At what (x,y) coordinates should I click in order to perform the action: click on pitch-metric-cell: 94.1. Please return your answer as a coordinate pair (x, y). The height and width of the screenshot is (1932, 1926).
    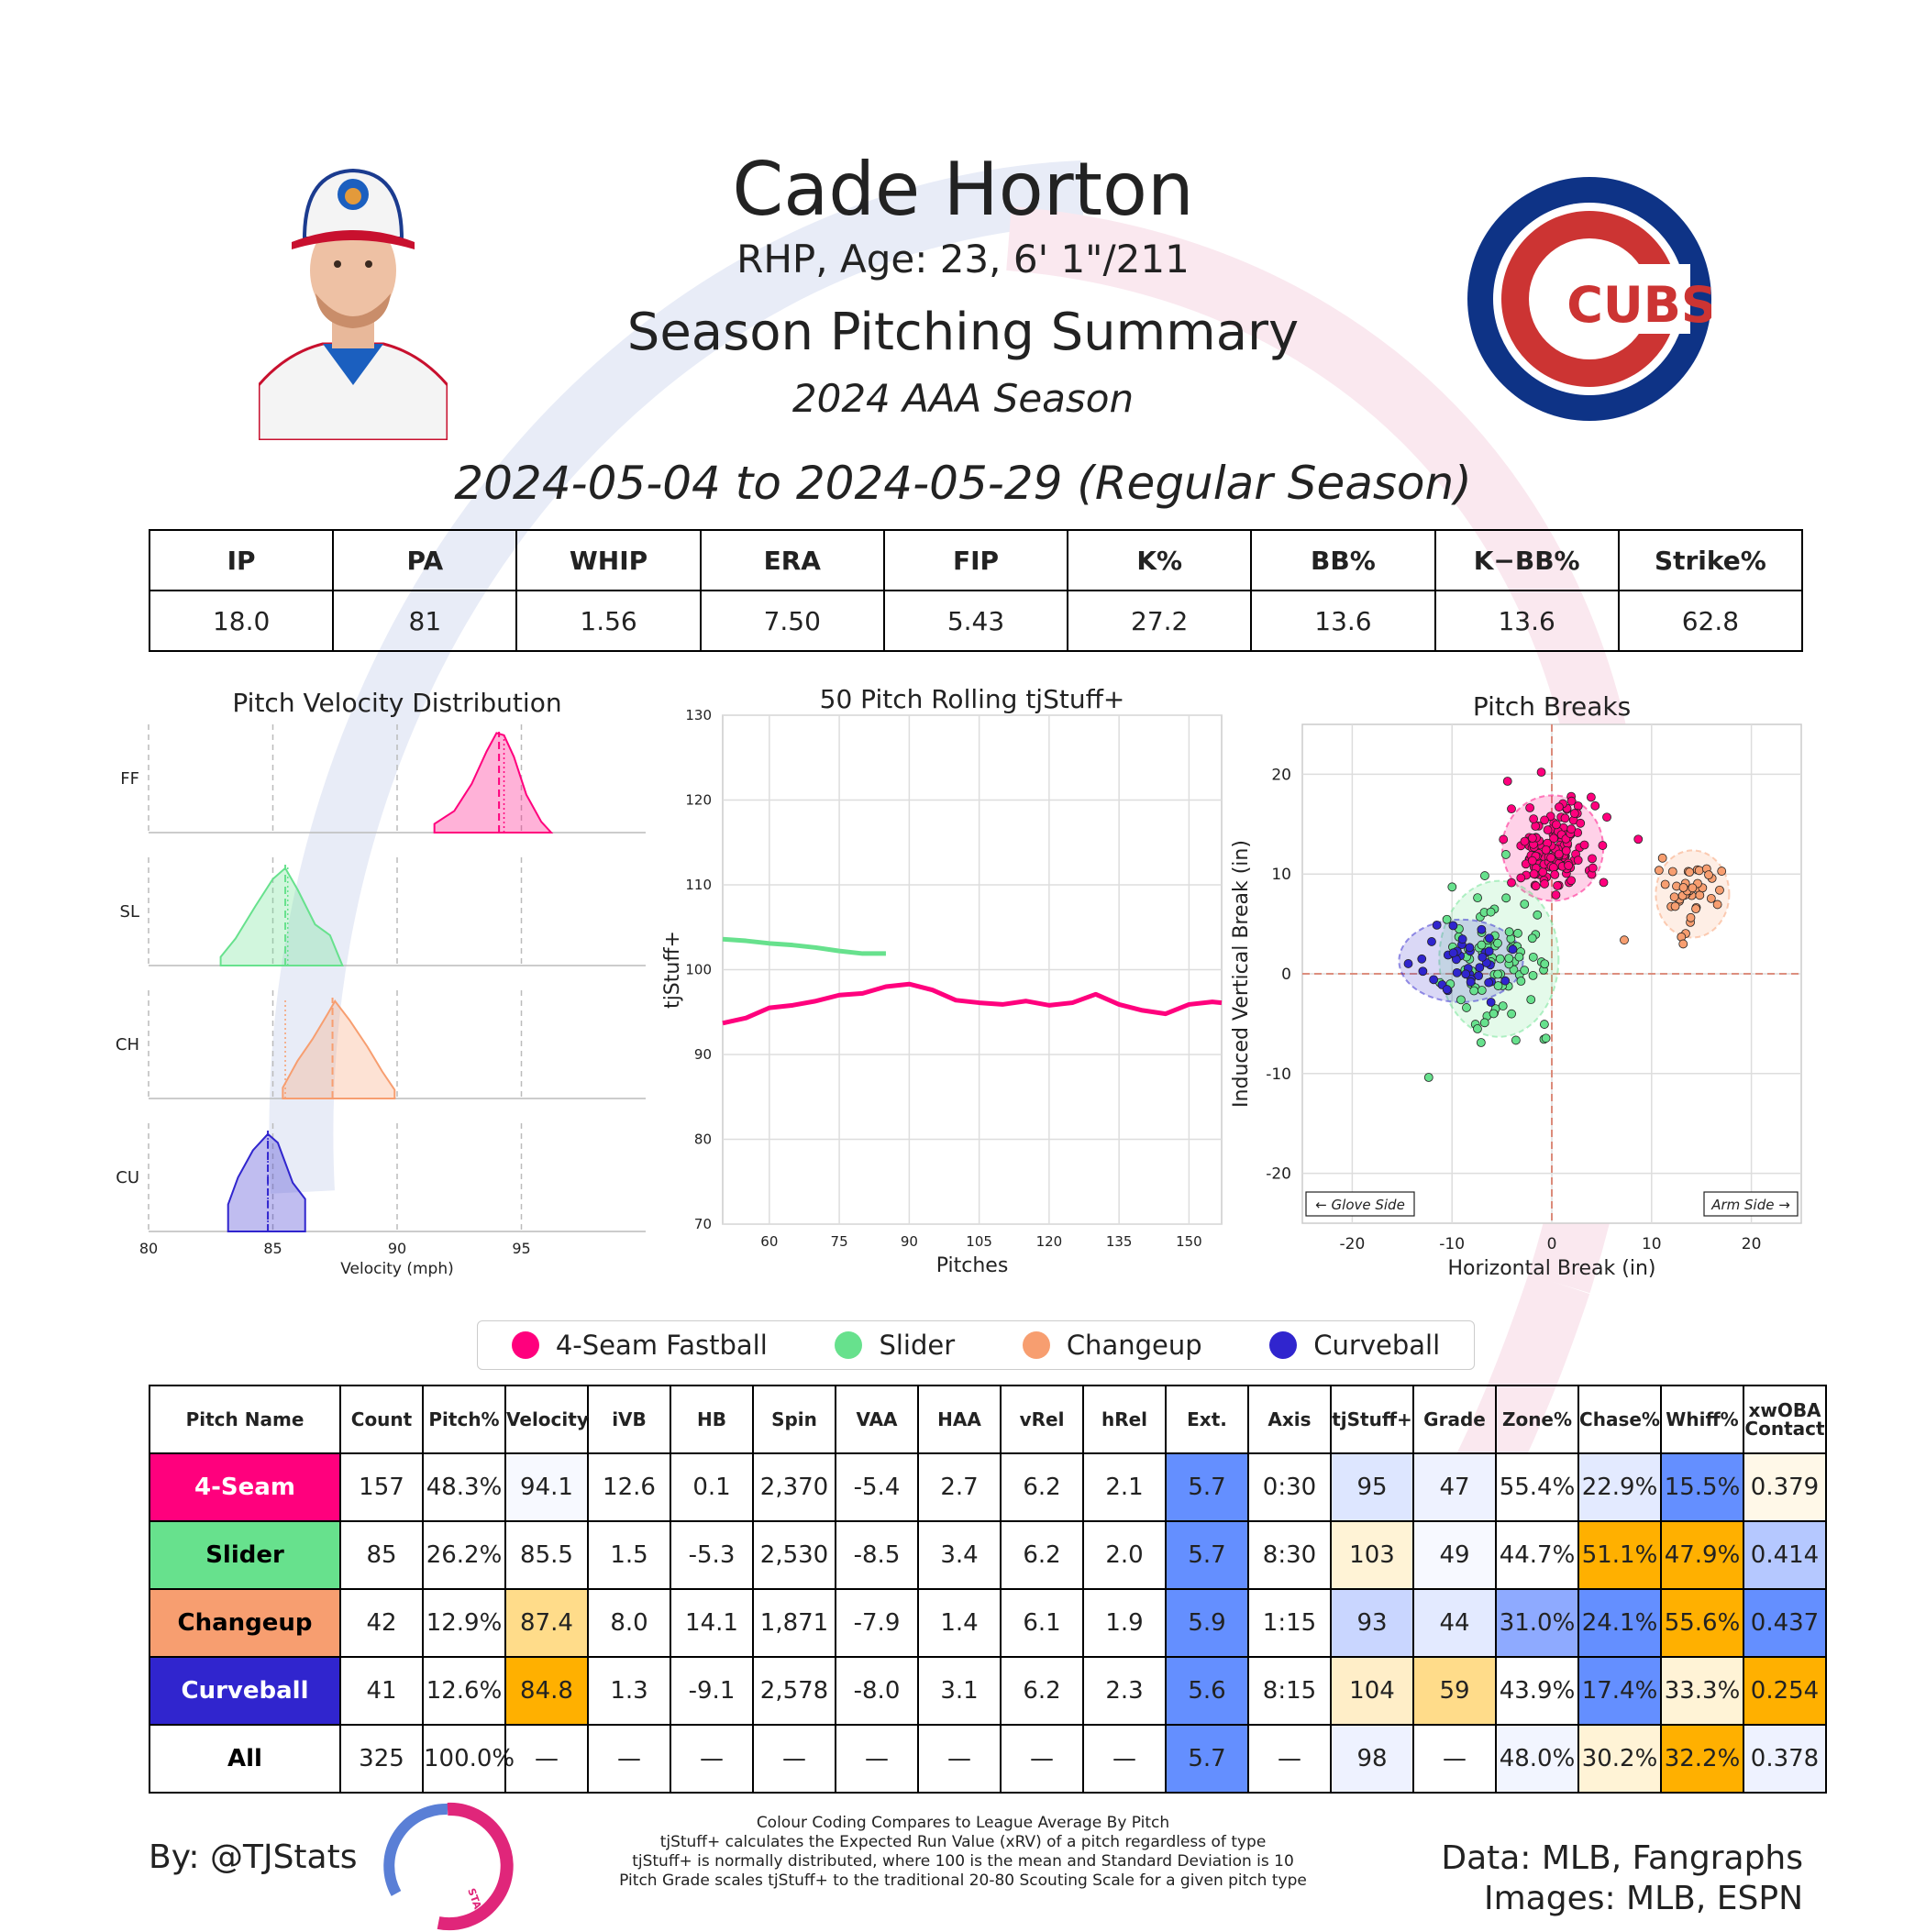
    Looking at the image, I should click on (546, 1487).